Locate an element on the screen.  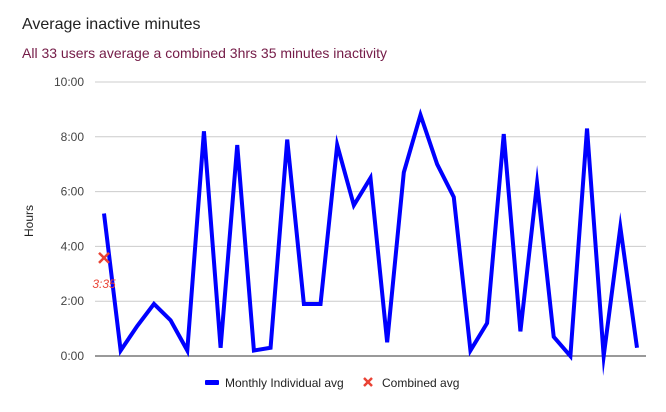
y-tick-label: 6:00 is located at coordinates (73, 192).